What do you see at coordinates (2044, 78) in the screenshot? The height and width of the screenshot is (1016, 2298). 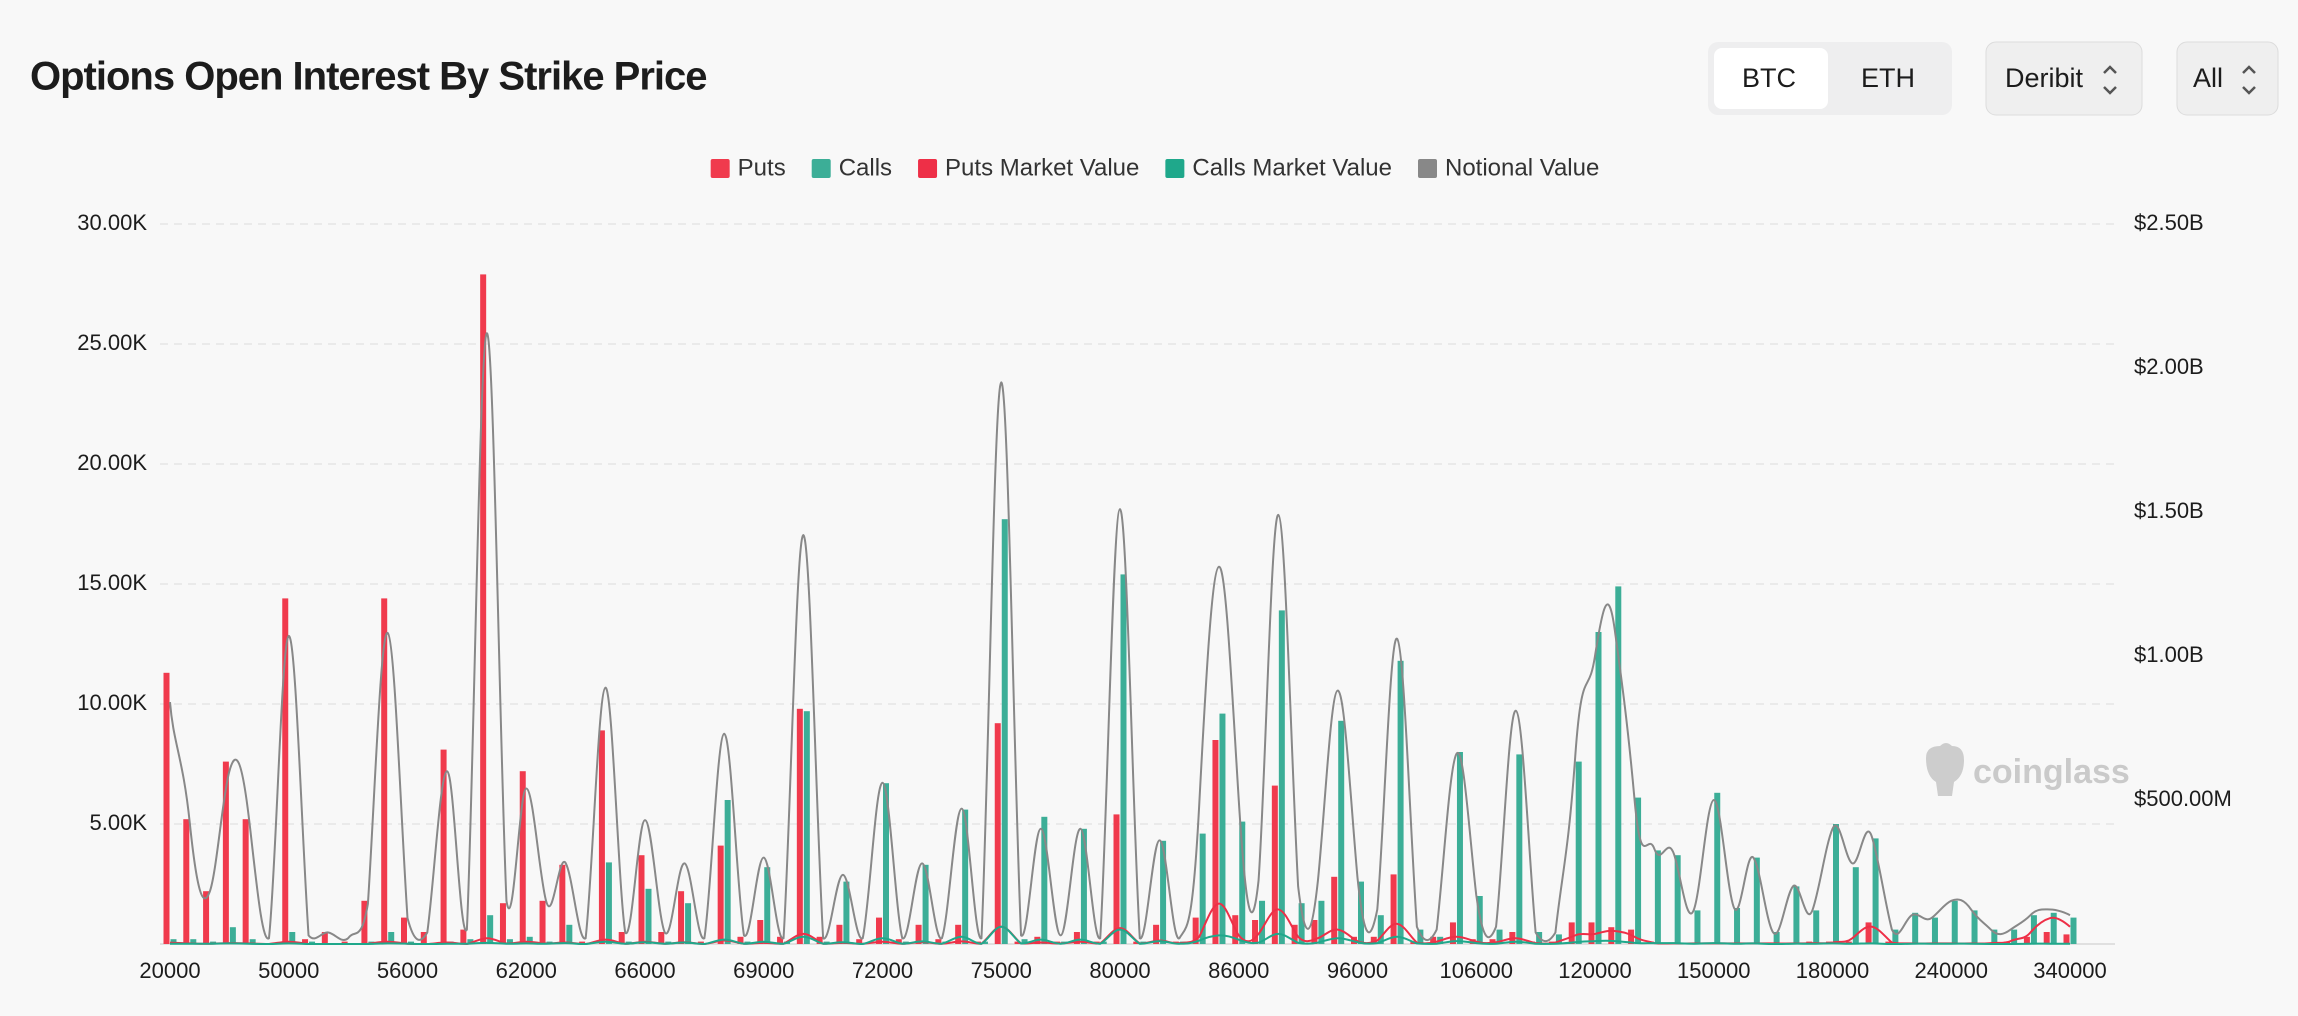 I see `exchange-label: Deribit` at bounding box center [2044, 78].